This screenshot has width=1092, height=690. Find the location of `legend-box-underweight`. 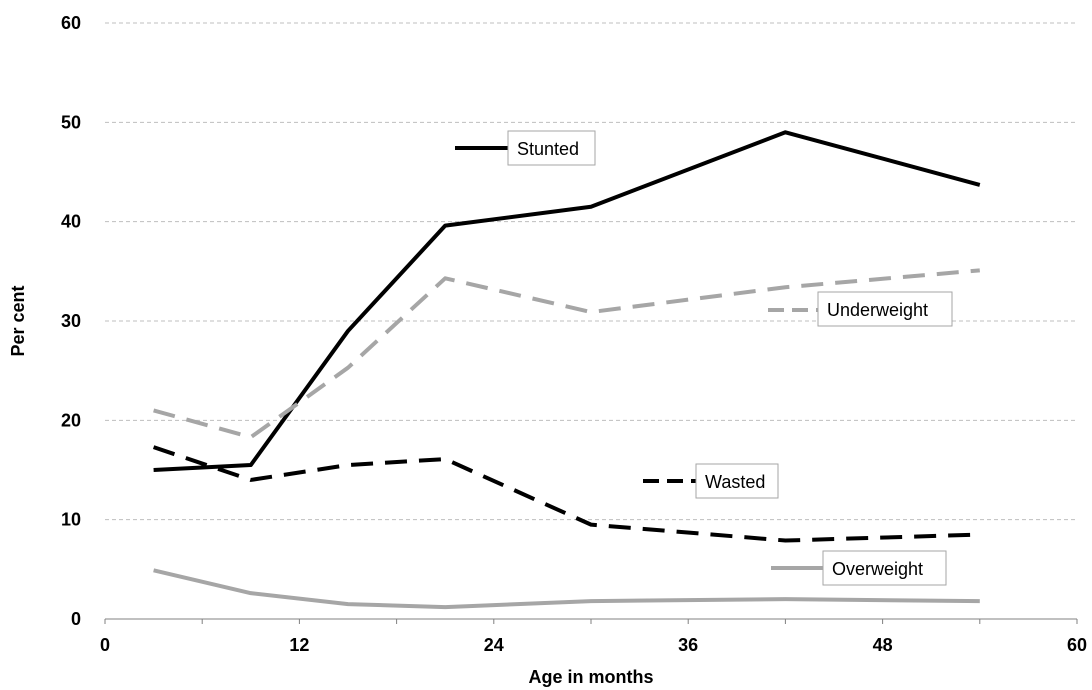

legend-box-underweight is located at coordinates (885, 309).